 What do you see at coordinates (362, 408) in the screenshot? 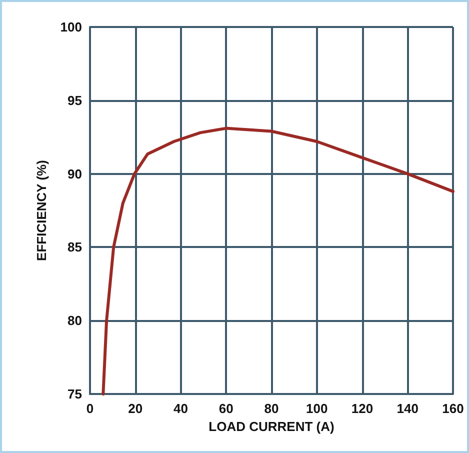
I see `x-tick-label: 120` at bounding box center [362, 408].